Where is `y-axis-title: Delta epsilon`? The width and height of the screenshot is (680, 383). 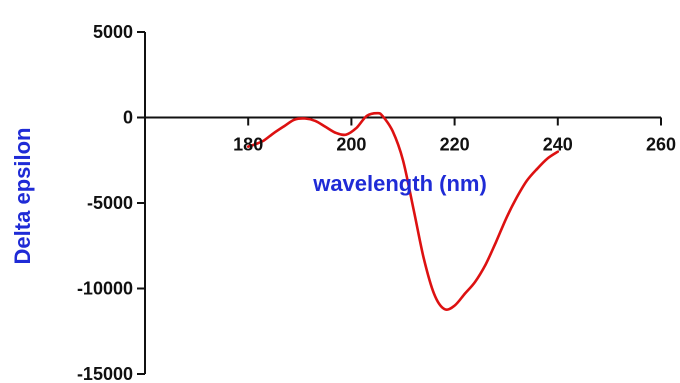 y-axis-title: Delta epsilon is located at coordinates (22, 196).